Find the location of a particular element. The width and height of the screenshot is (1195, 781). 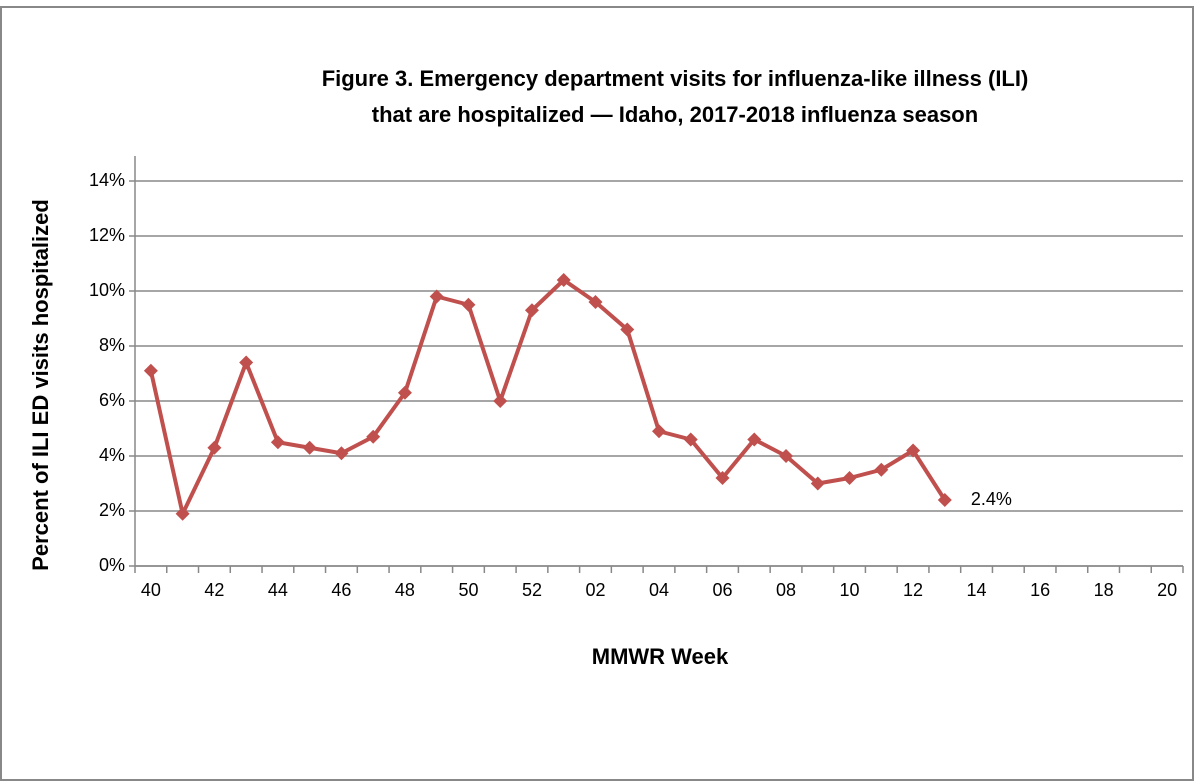

x-tick-label: 12 is located at coordinates (913, 590).